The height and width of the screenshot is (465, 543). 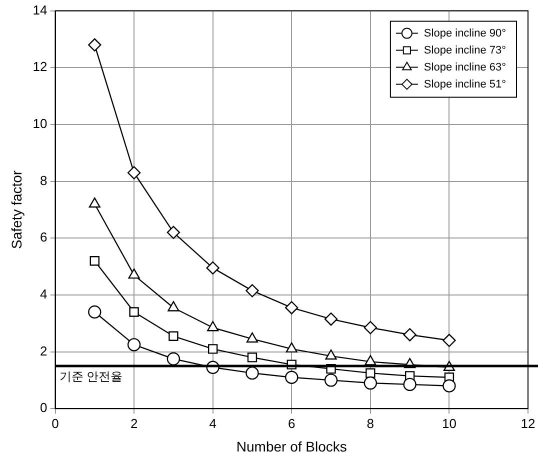 What do you see at coordinates (465, 33) in the screenshot?
I see `legend-label: Slope incline 90°` at bounding box center [465, 33].